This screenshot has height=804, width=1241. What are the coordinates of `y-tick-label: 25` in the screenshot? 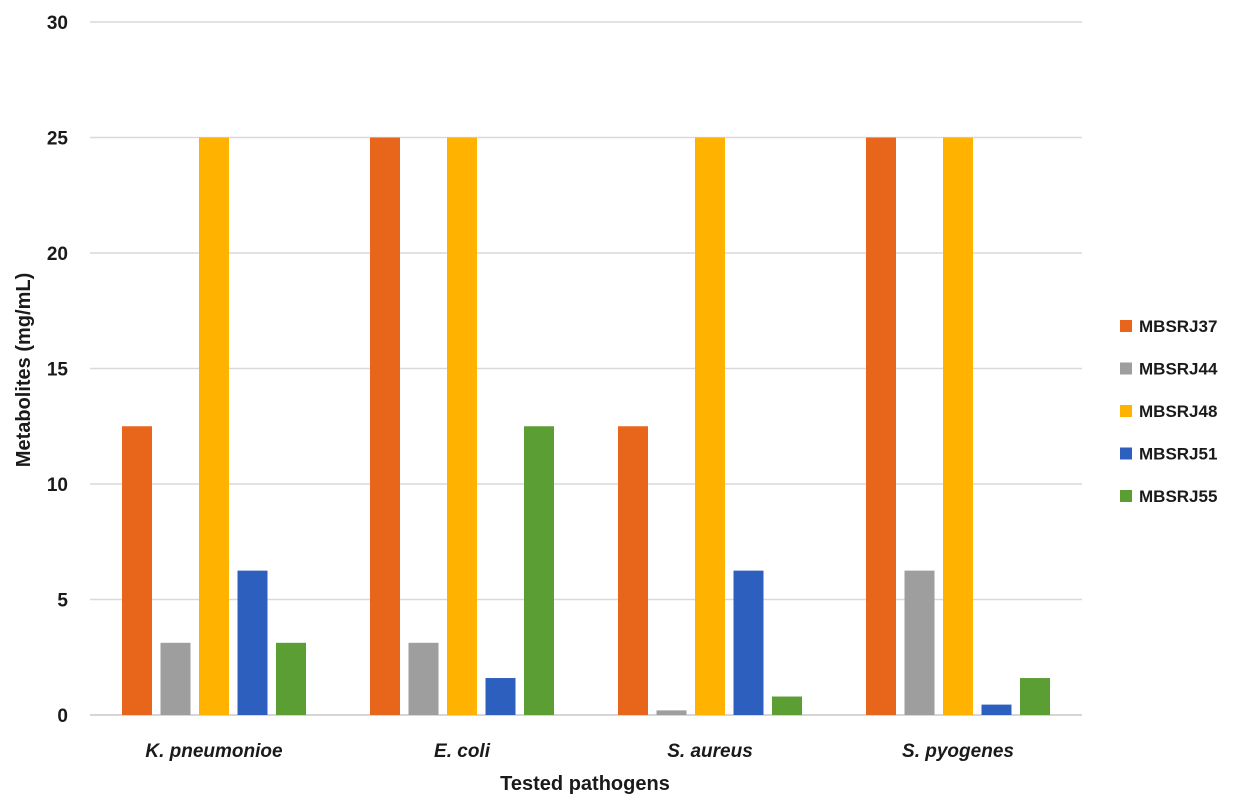 It's located at (58, 139).